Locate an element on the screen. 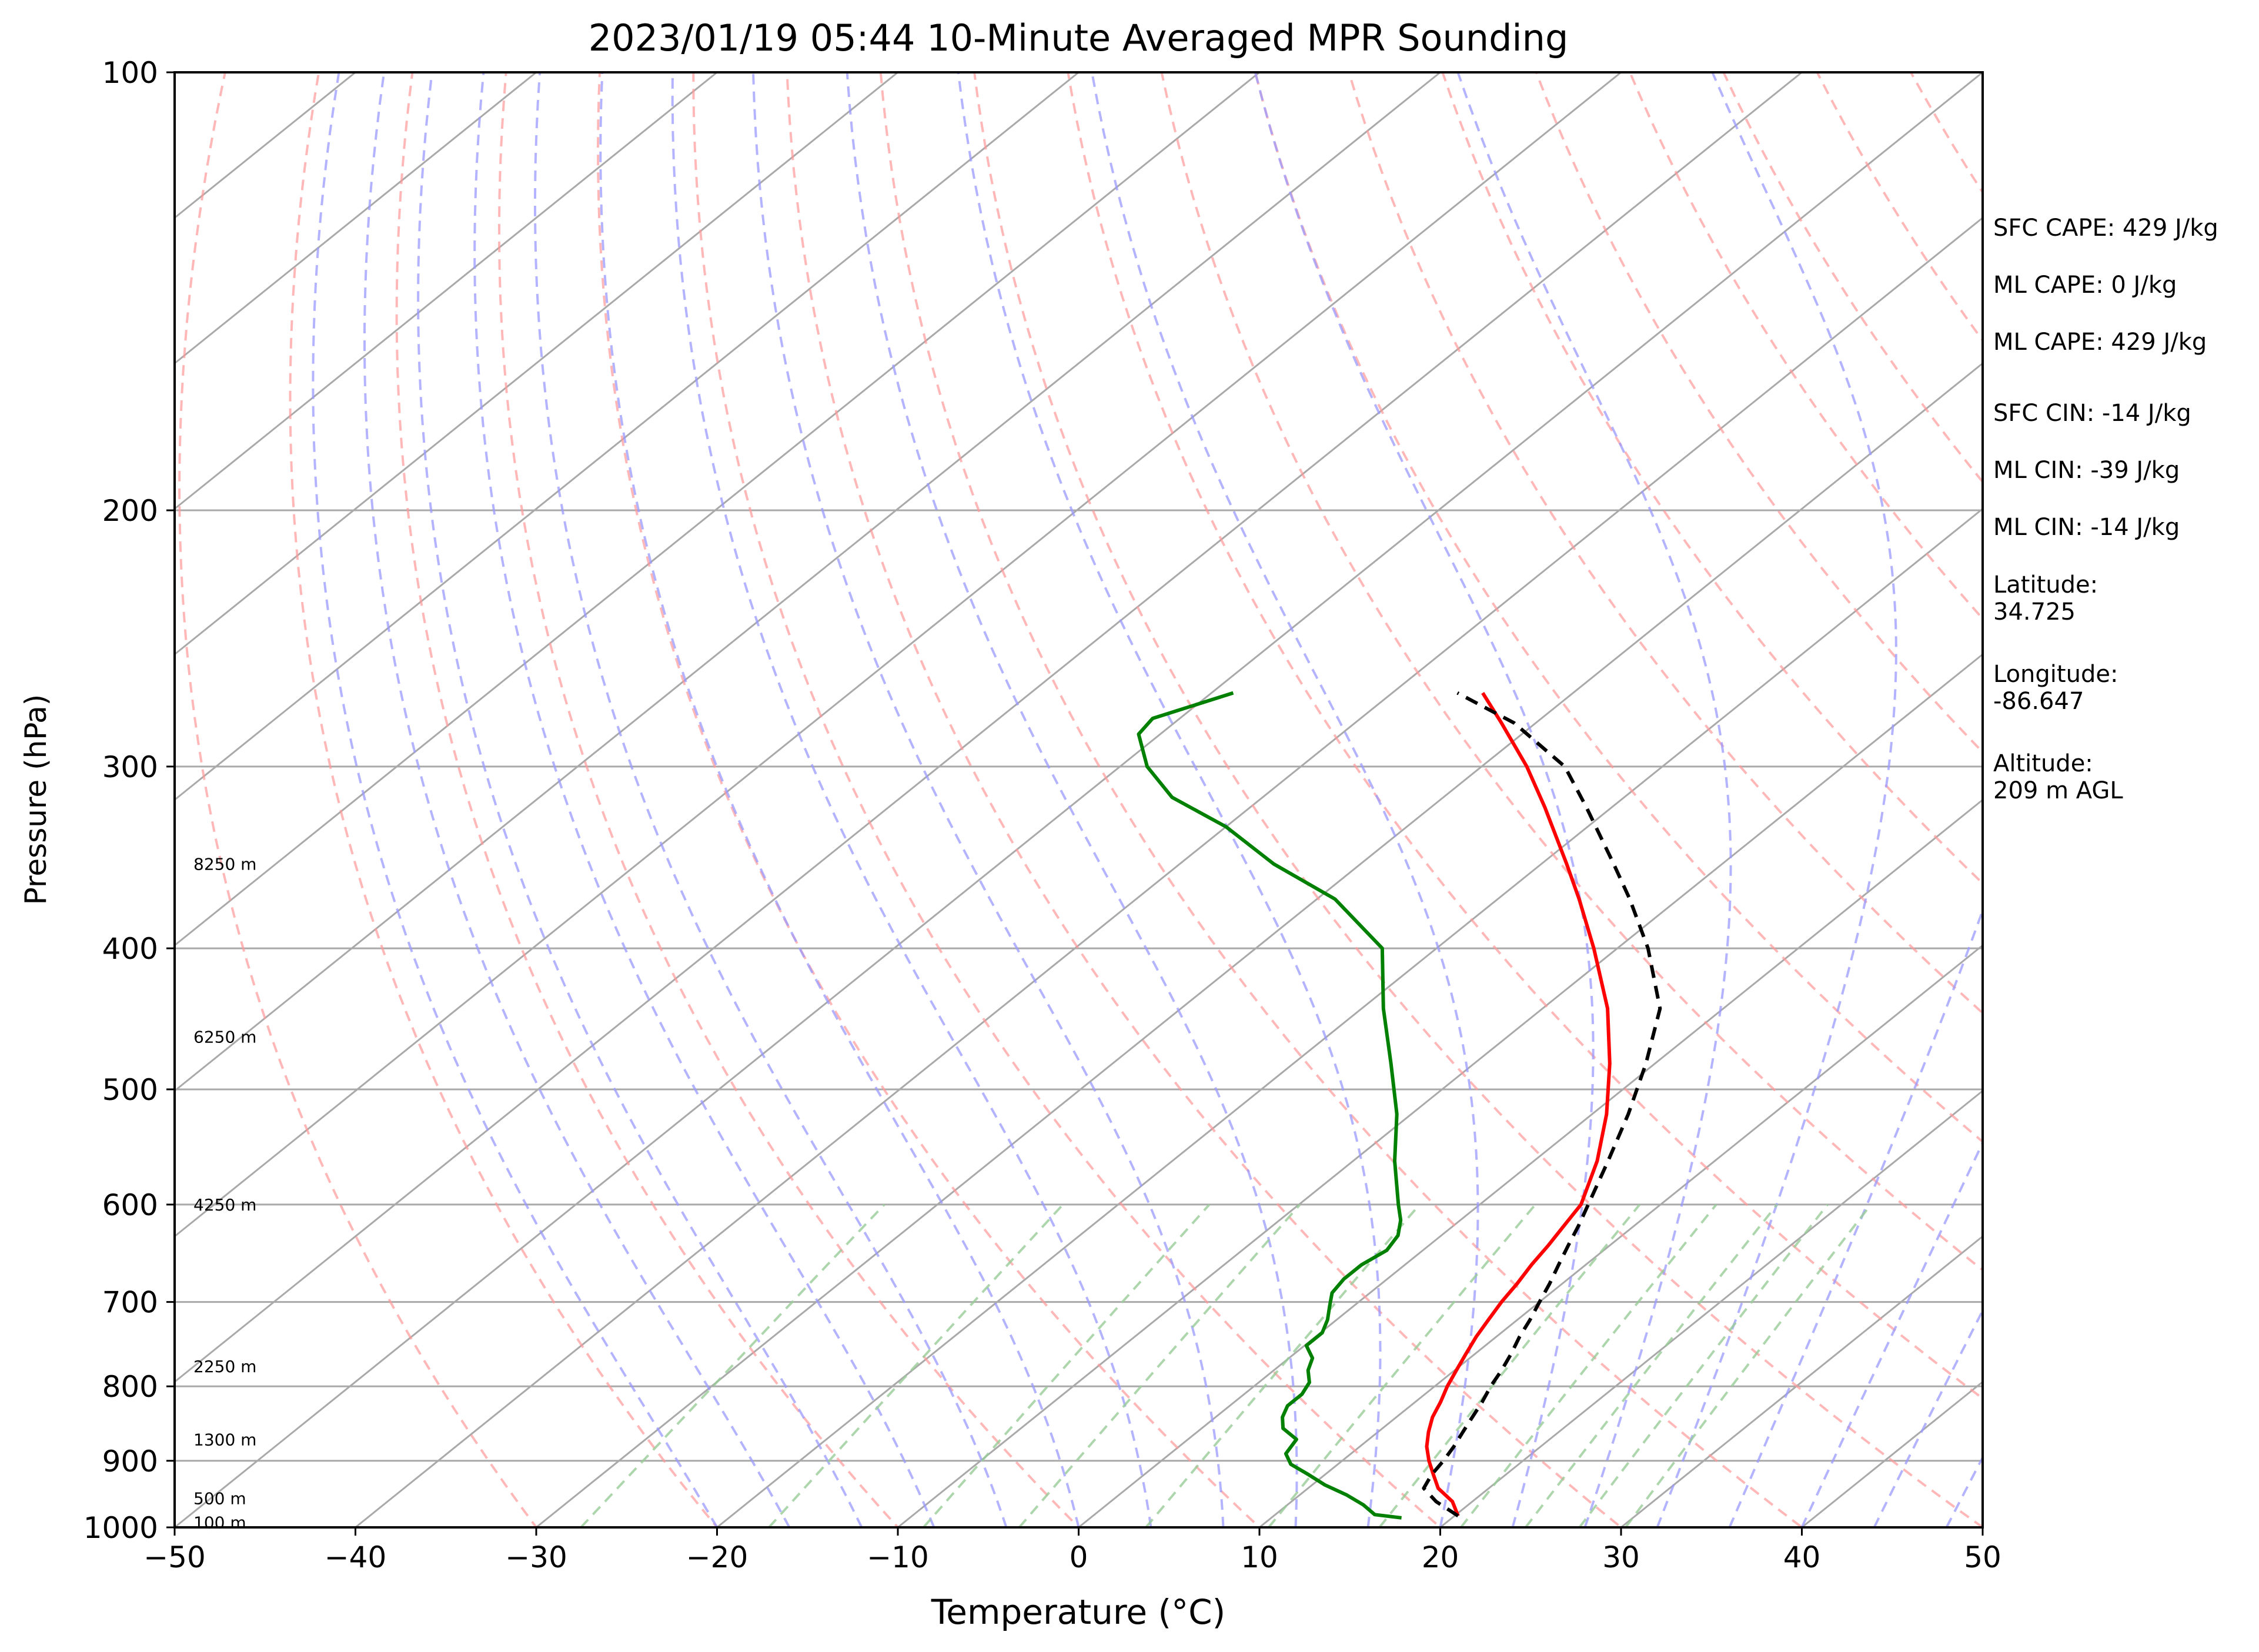  y-tick-label: 600 is located at coordinates (130, 1205).